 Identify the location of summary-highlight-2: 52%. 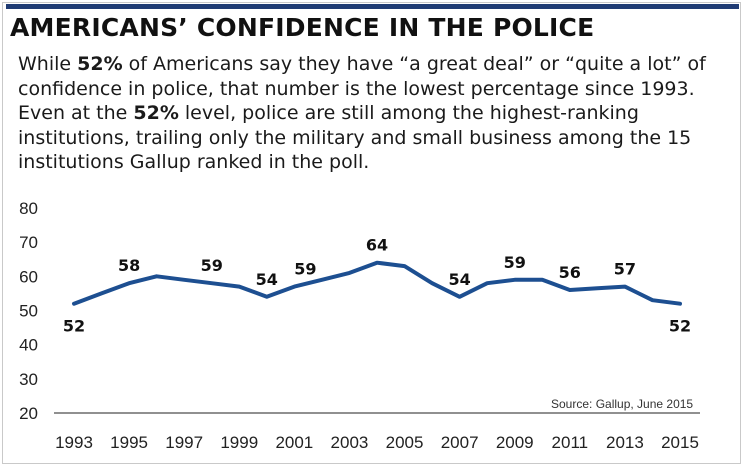
(156, 113).